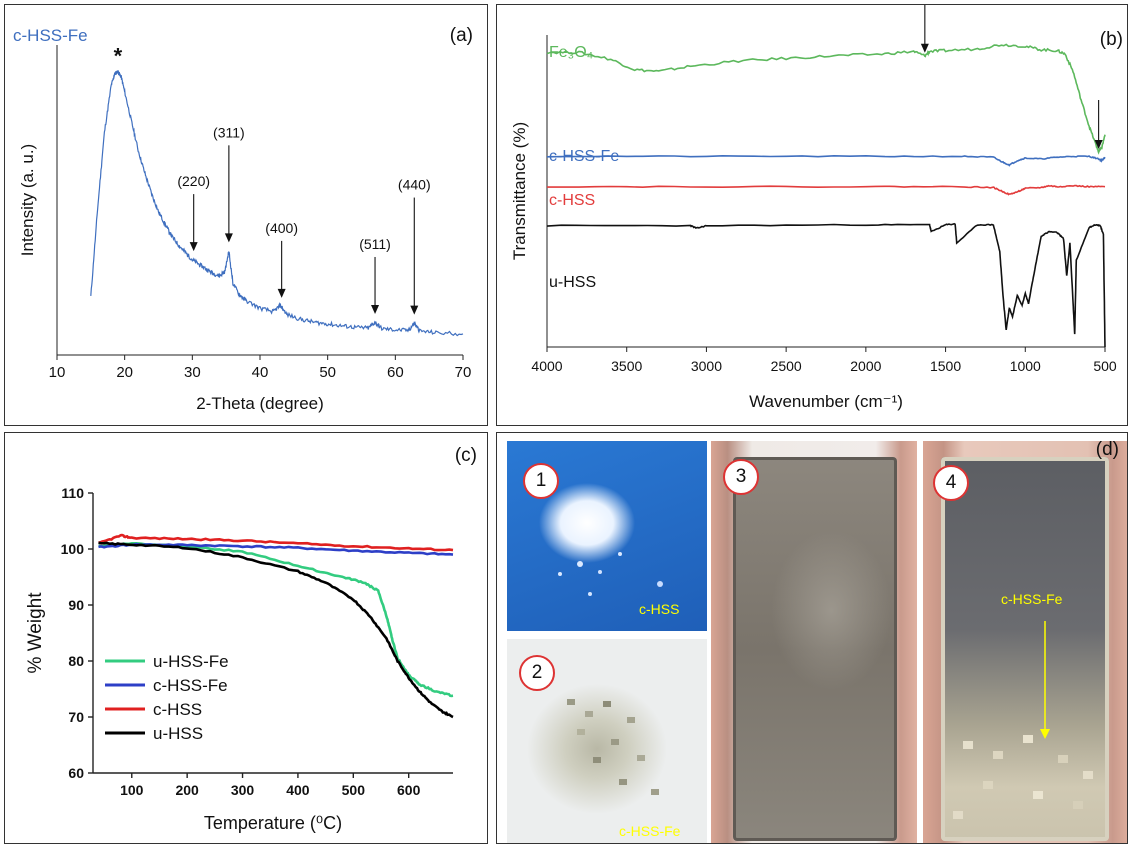 This screenshot has height=847, width=1132. What do you see at coordinates (1025, 649) in the screenshot?
I see `steel-plate-coated` at bounding box center [1025, 649].